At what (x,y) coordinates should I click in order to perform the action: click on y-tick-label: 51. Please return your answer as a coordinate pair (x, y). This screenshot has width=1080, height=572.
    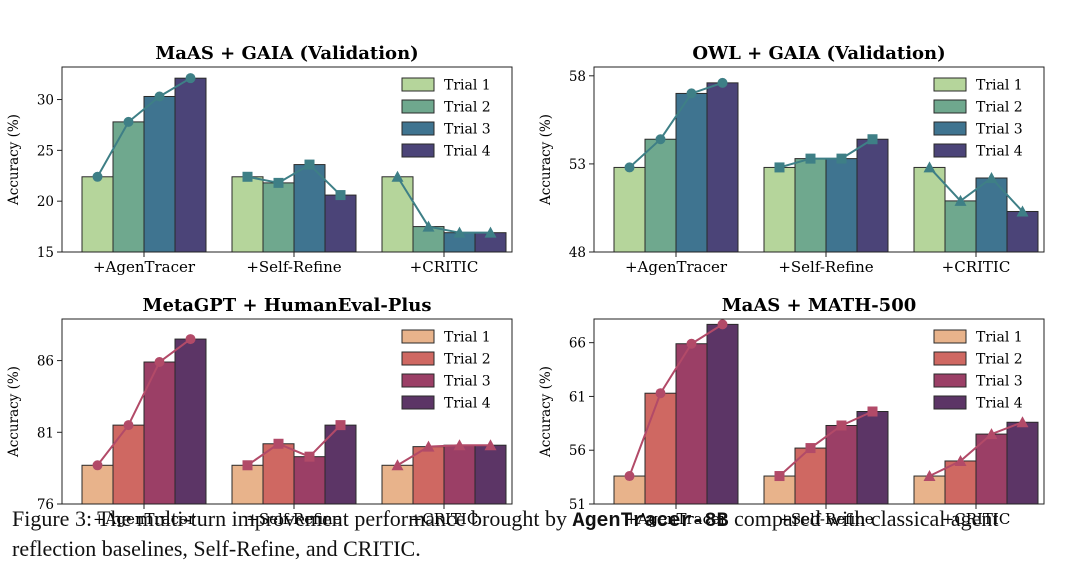
    Looking at the image, I should click on (577, 505).